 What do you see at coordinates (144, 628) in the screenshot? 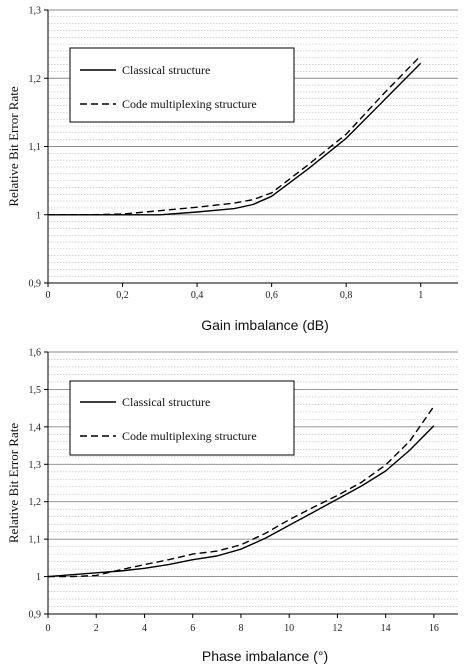
I see `x-tick-label: 4` at bounding box center [144, 628].